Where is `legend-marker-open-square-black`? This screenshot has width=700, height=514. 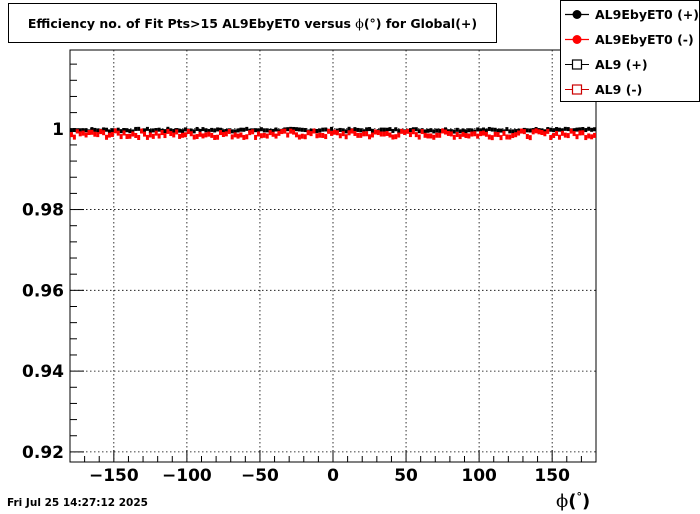
legend-marker-open-square-black is located at coordinates (577, 64).